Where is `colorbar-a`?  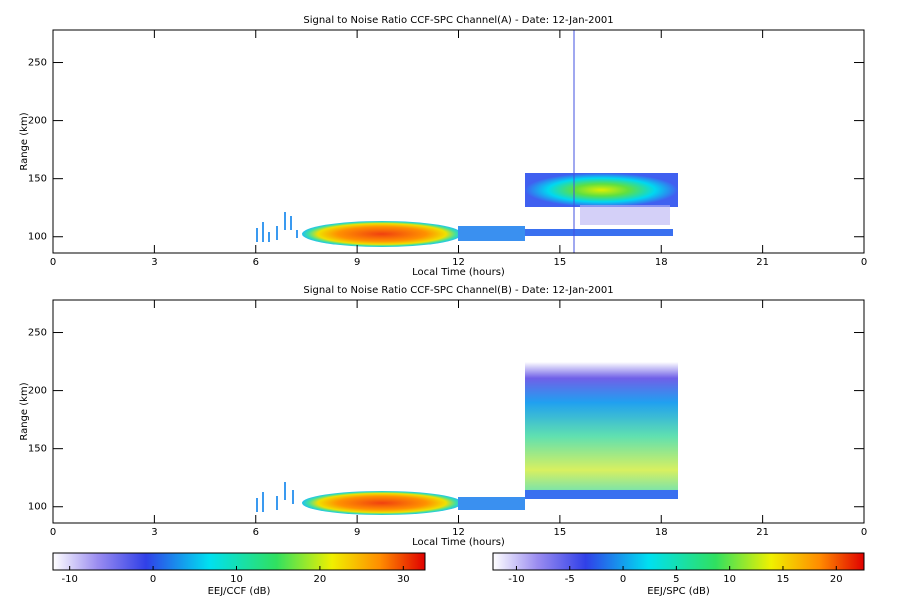
colorbar-a is located at coordinates (239, 561).